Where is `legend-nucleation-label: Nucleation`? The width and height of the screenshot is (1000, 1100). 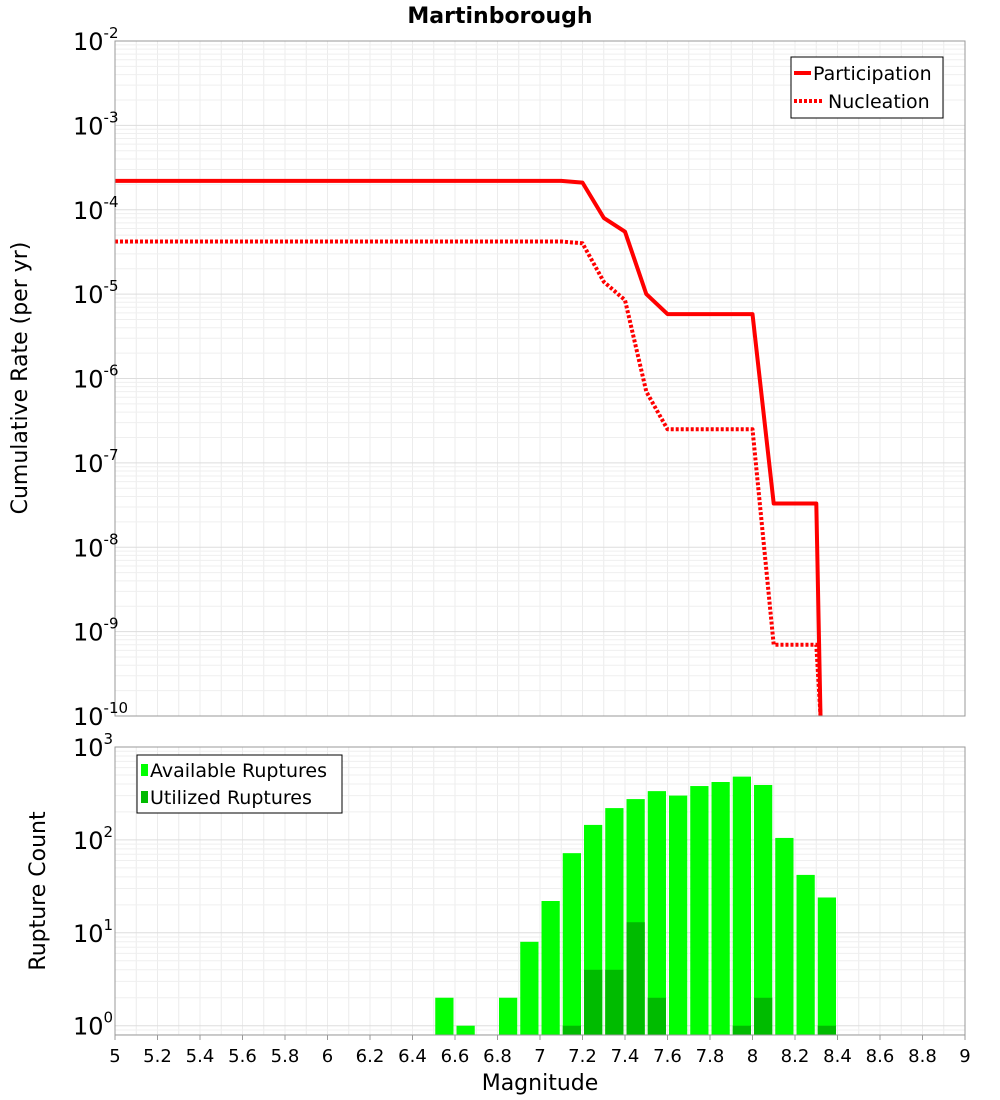 legend-nucleation-label: Nucleation is located at coordinates (879, 102).